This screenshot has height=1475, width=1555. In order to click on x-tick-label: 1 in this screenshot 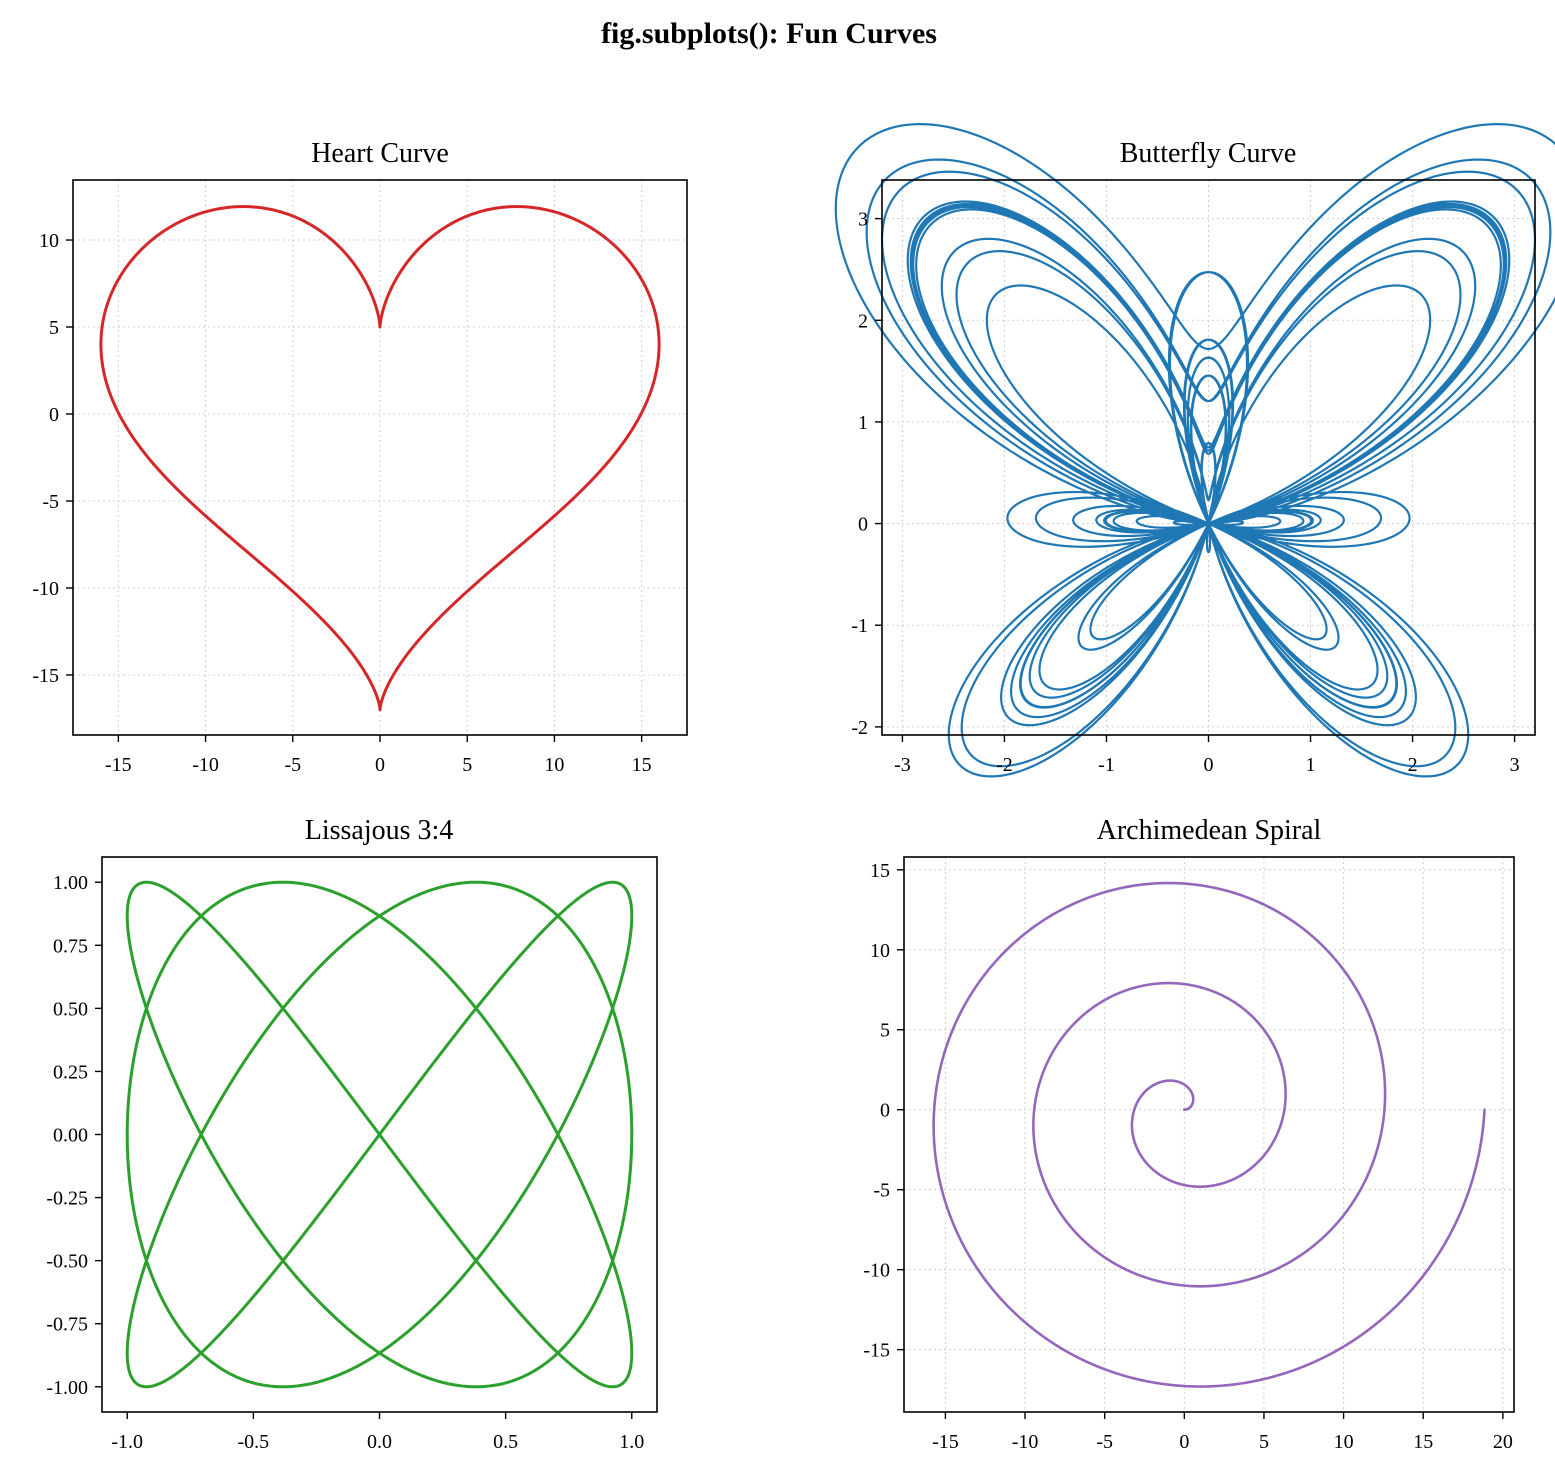, I will do `click(1311, 765)`.